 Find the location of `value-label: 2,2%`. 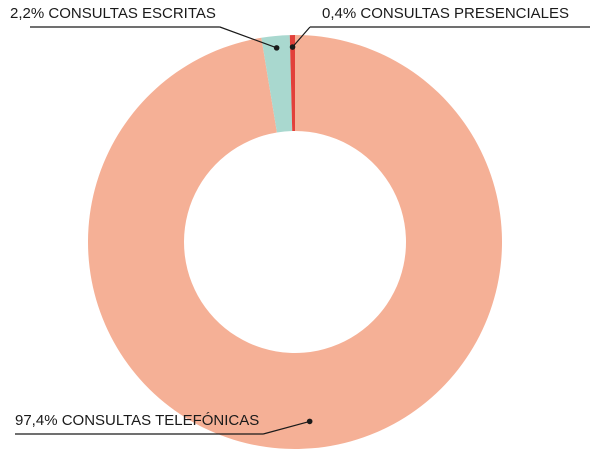

value-label: 2,2% is located at coordinates (27, 13).